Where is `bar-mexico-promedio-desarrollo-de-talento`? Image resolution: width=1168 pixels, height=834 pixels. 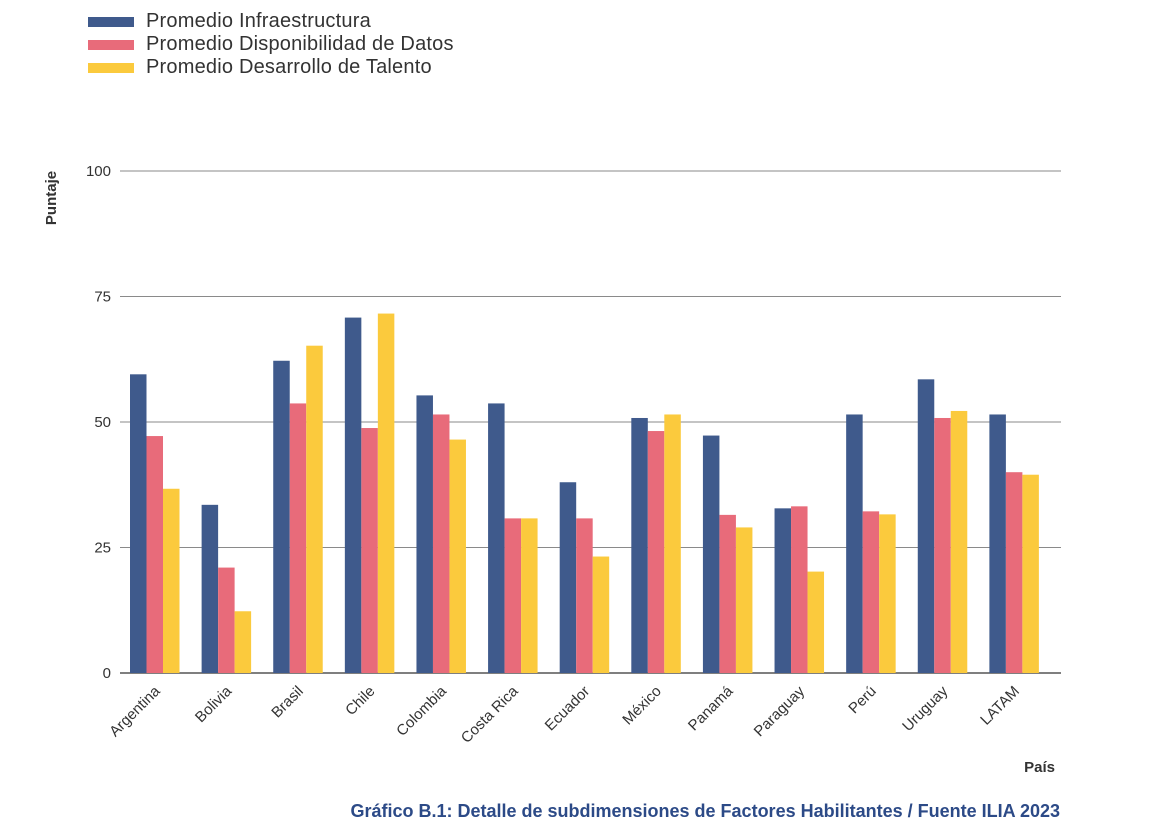 bar-mexico-promedio-desarrollo-de-talento is located at coordinates (672, 543).